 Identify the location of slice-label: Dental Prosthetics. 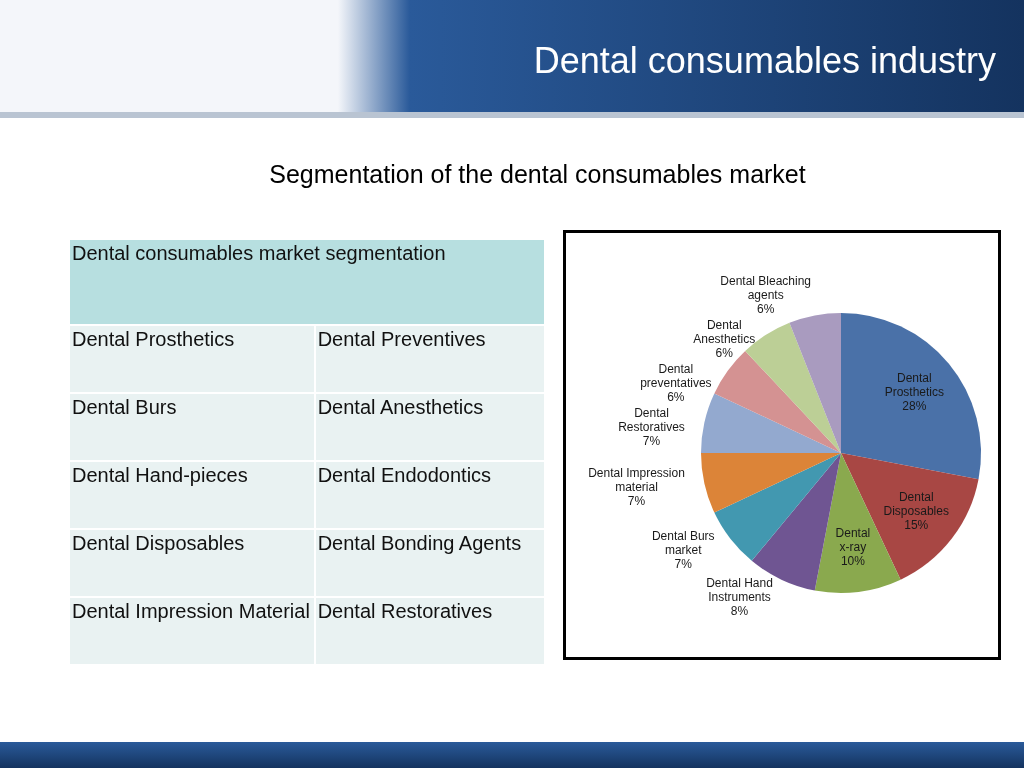
(914, 384).